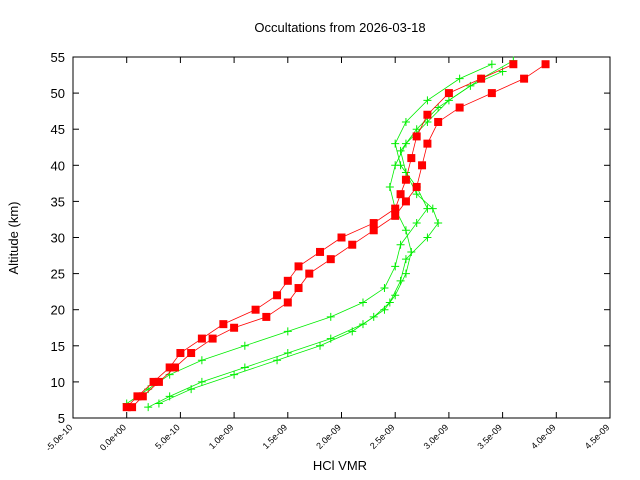  I want to click on y-tick-label: 35, so click(58, 201).